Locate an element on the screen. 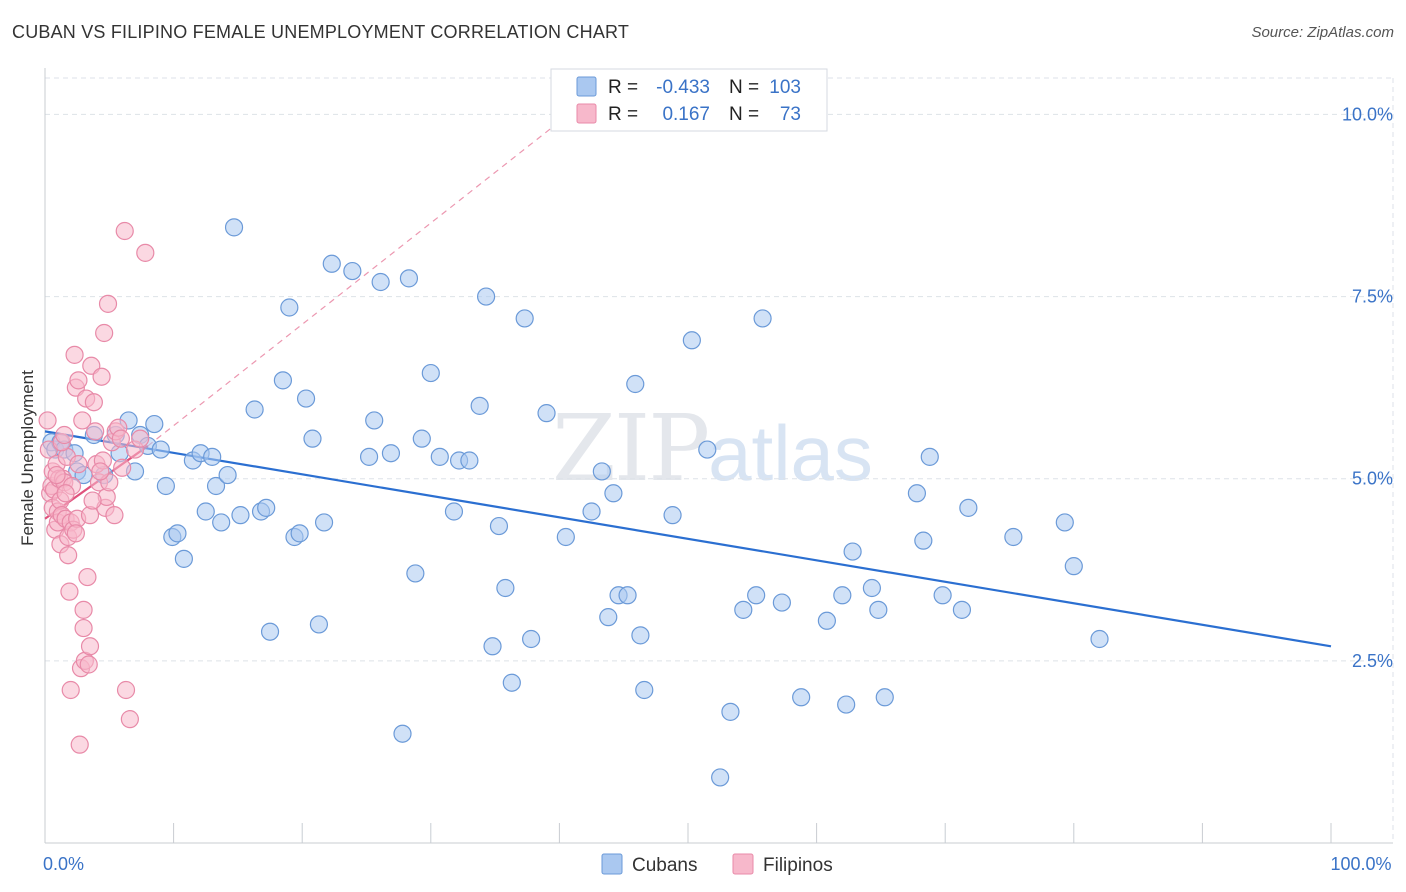 The height and width of the screenshot is (892, 1406). stats-legend-box is located at coordinates (689, 100).